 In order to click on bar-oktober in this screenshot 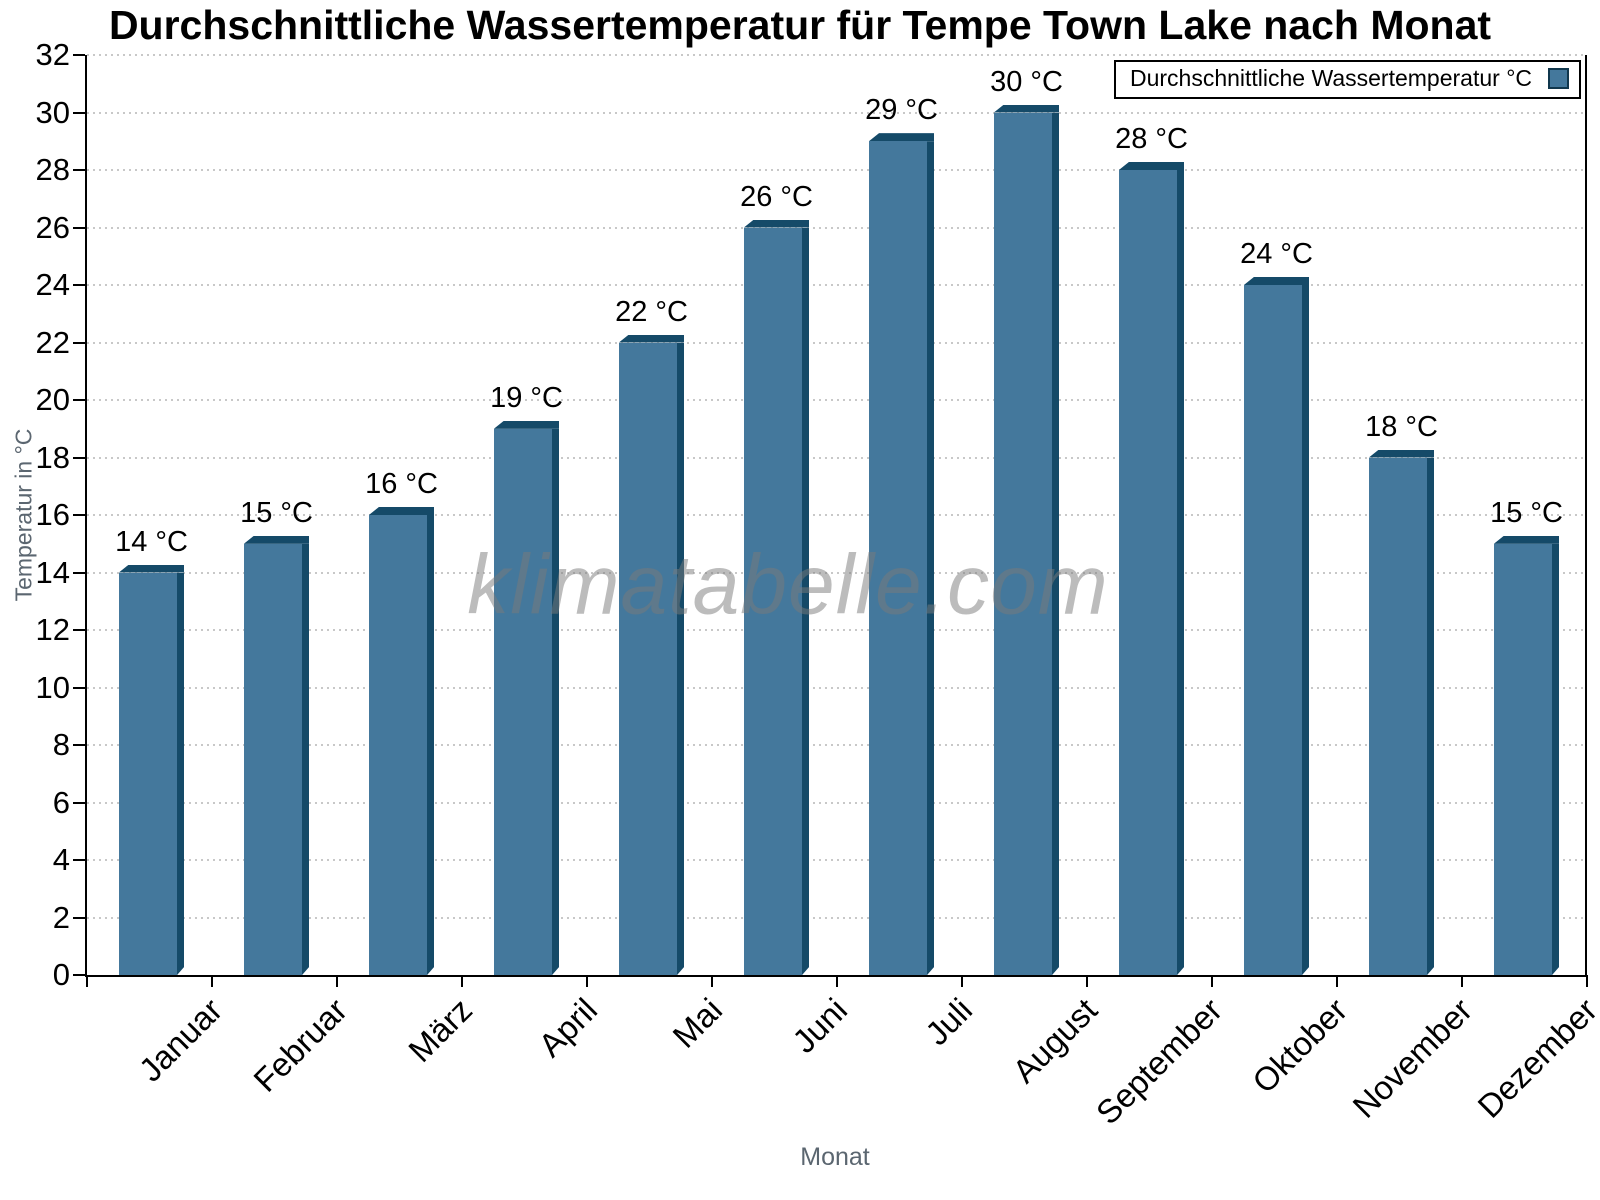, I will do `click(1276, 626)`.